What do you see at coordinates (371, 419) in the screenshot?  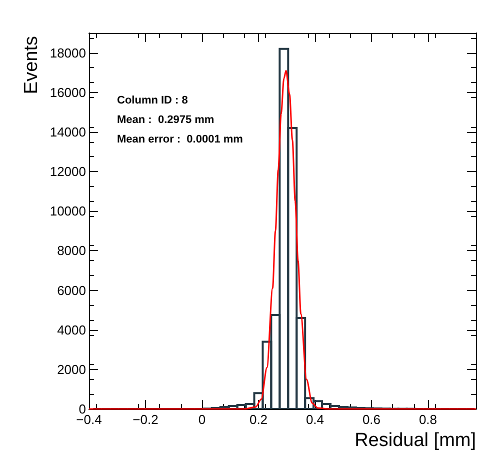 I see `x-tick-label: 0.6` at bounding box center [371, 419].